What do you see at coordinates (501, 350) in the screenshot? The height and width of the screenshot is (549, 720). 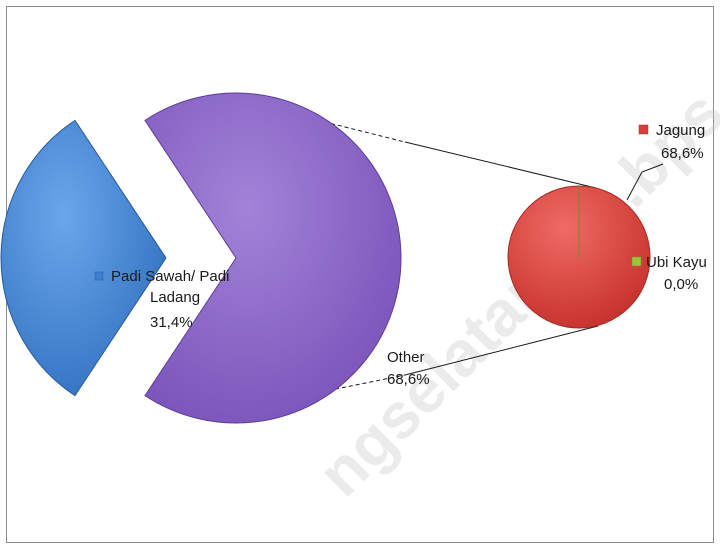 I see `connector-line-bottom-solid` at bounding box center [501, 350].